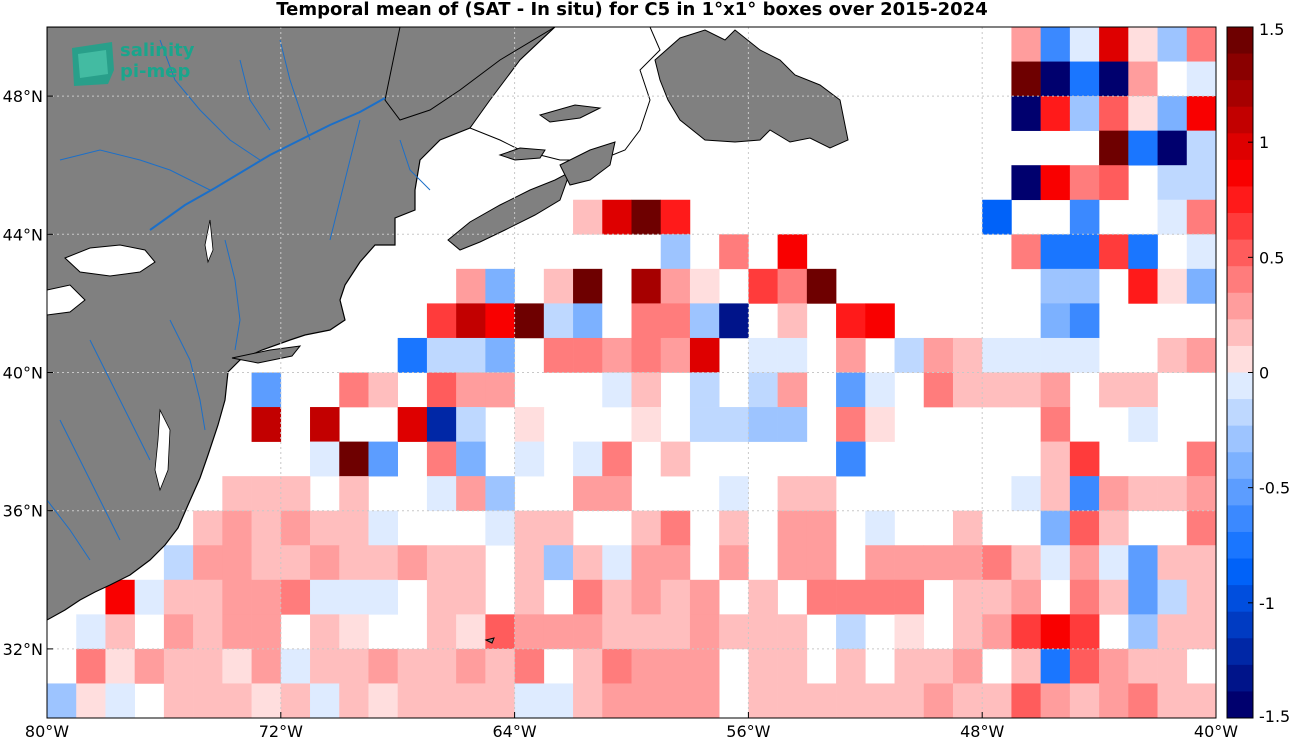  What do you see at coordinates (162, 450) in the screenshot?
I see `chesapeake-bay` at bounding box center [162, 450].